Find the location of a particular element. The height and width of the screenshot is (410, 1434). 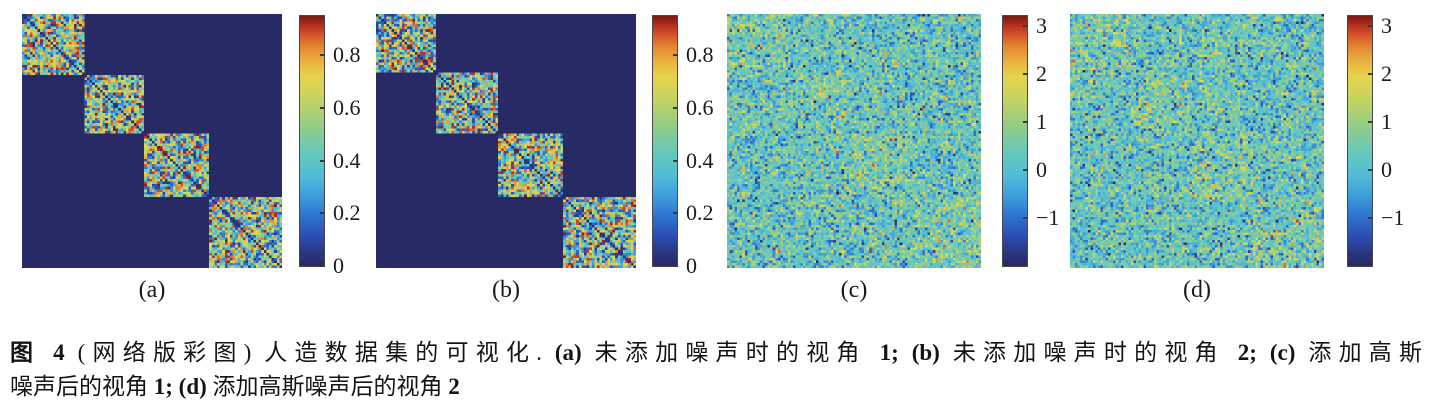

caption-segment: (a) is located at coordinates (568, 352).